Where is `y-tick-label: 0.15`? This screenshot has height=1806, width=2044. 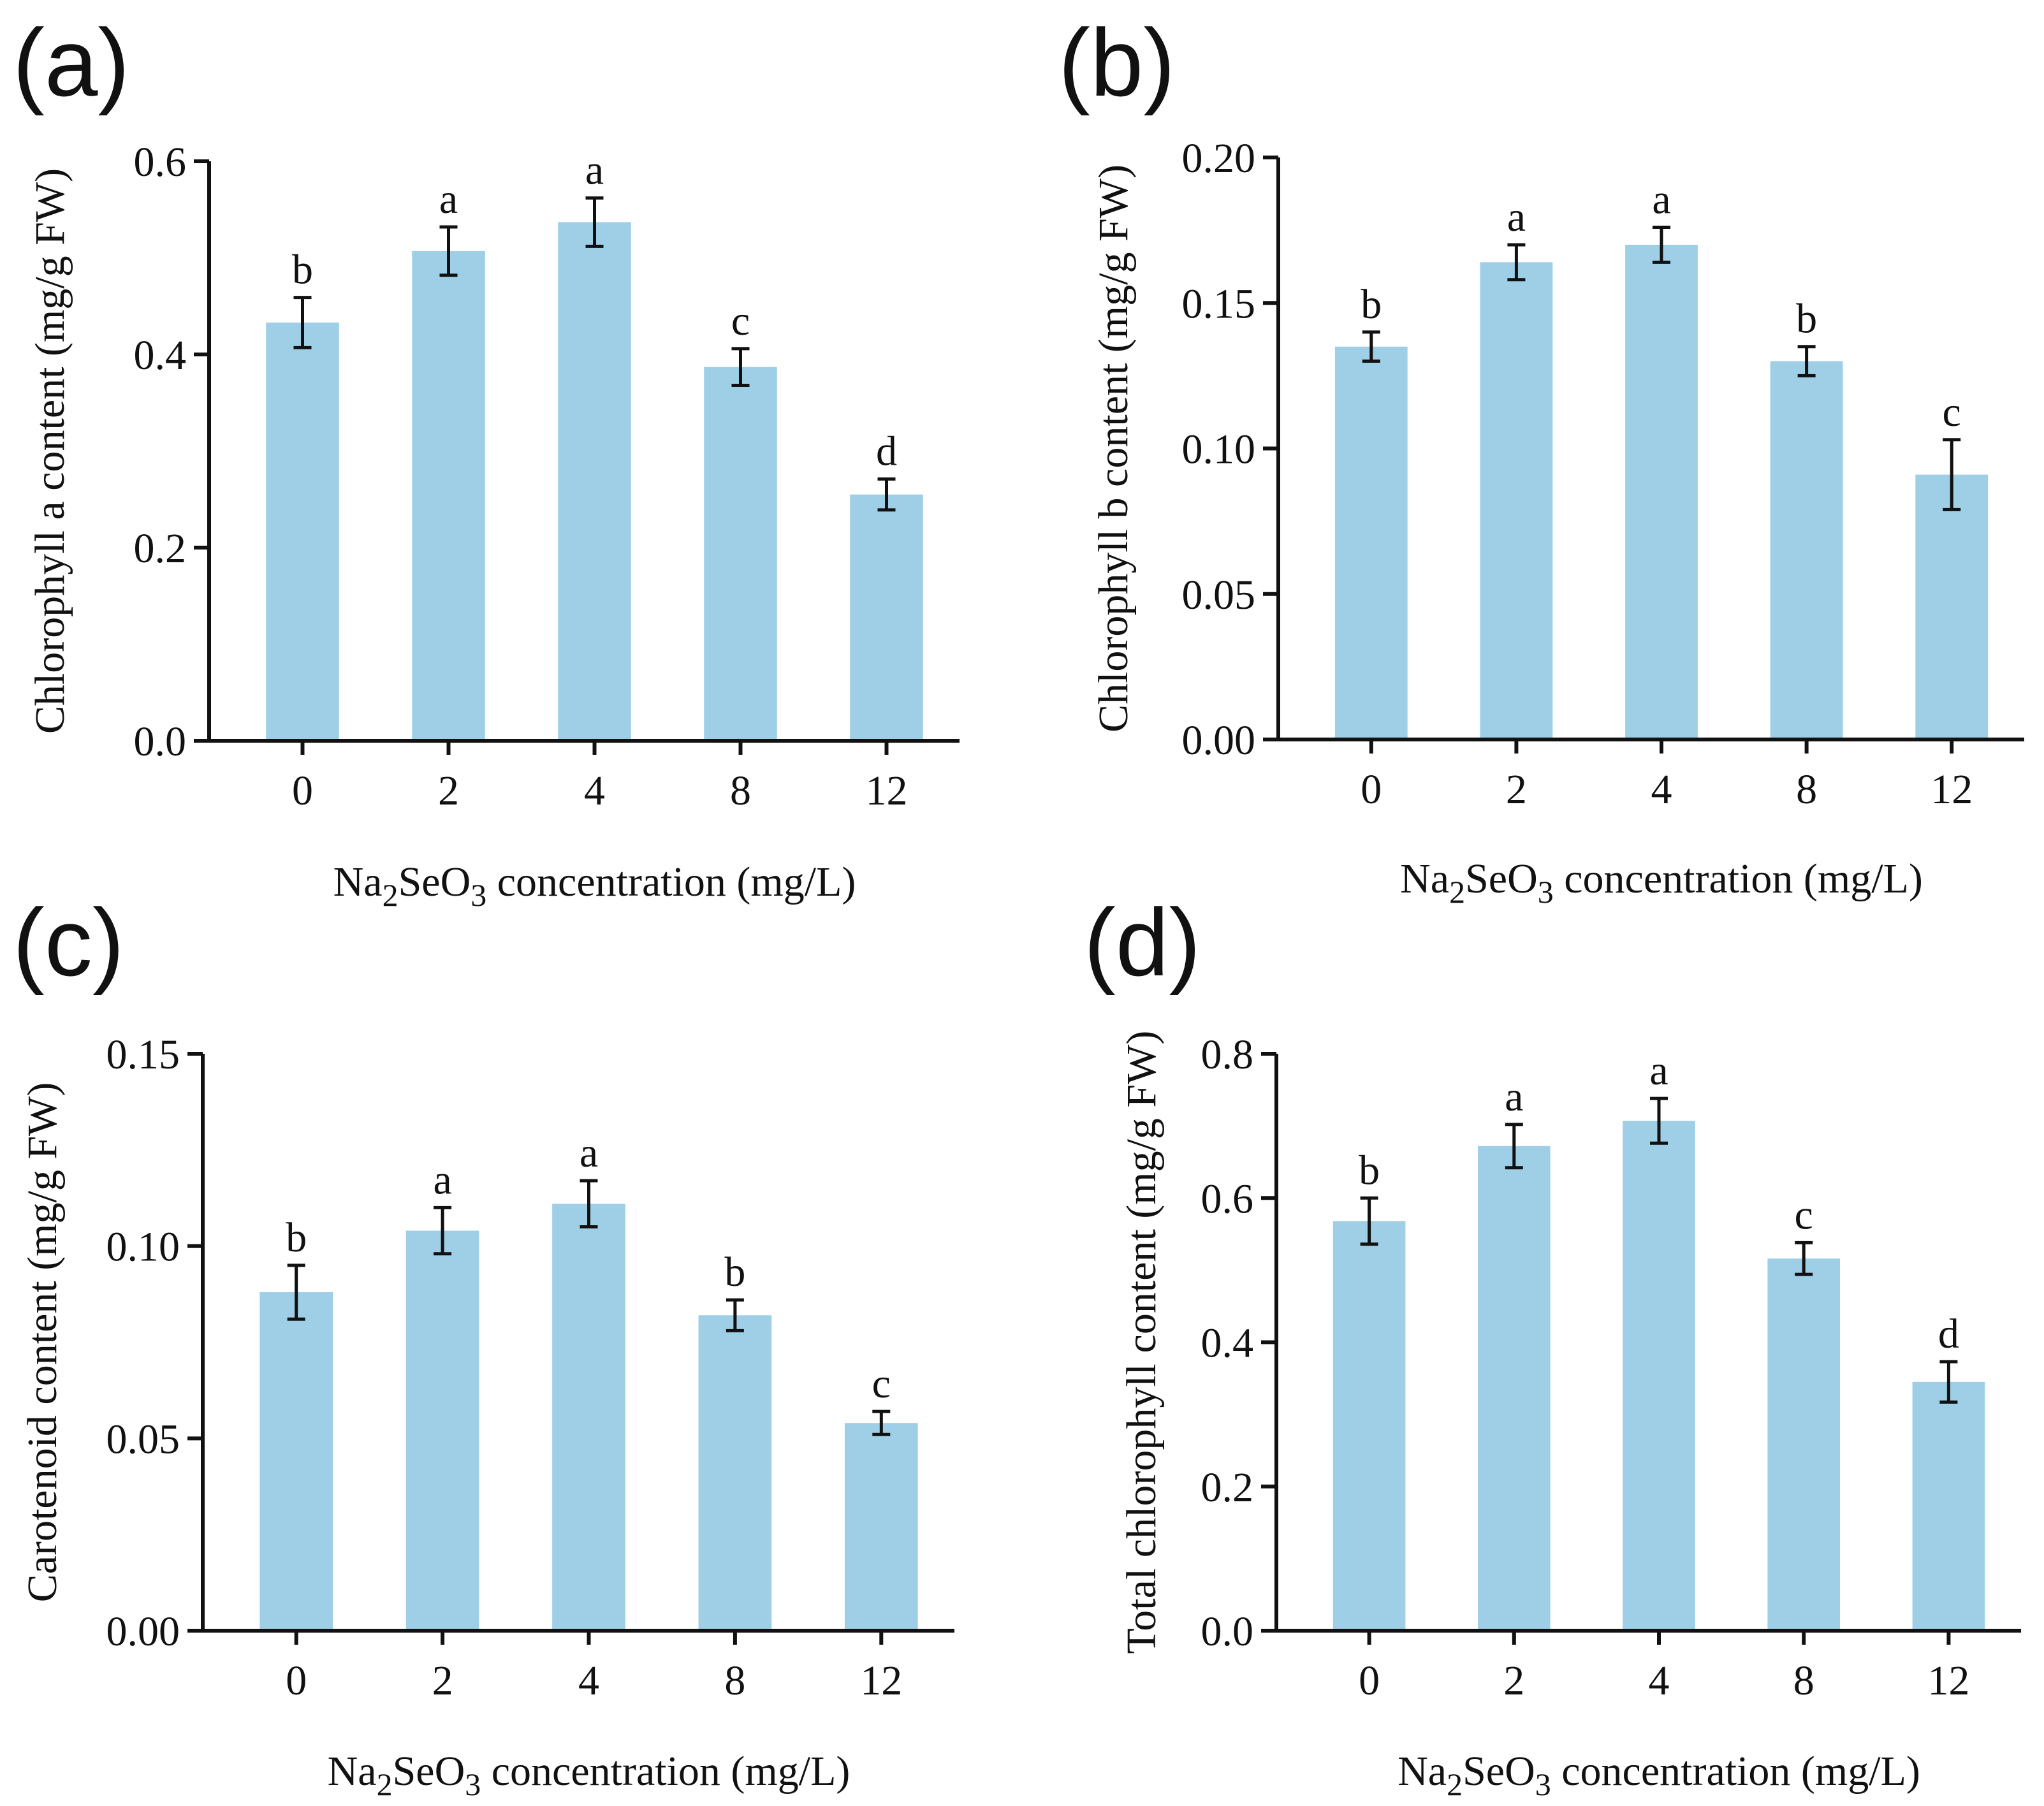
y-tick-label: 0.15 is located at coordinates (1219, 303).